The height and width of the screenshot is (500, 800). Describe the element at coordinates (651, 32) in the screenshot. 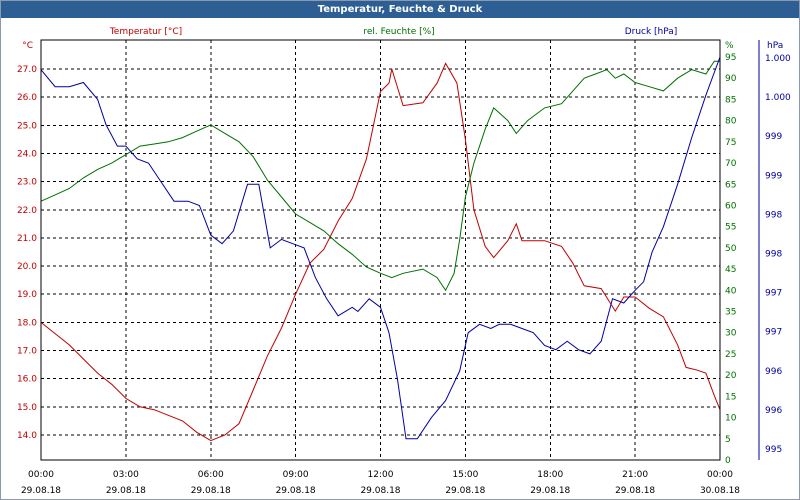

I see `pressure-axis-title: Druck [hPa]` at that location.